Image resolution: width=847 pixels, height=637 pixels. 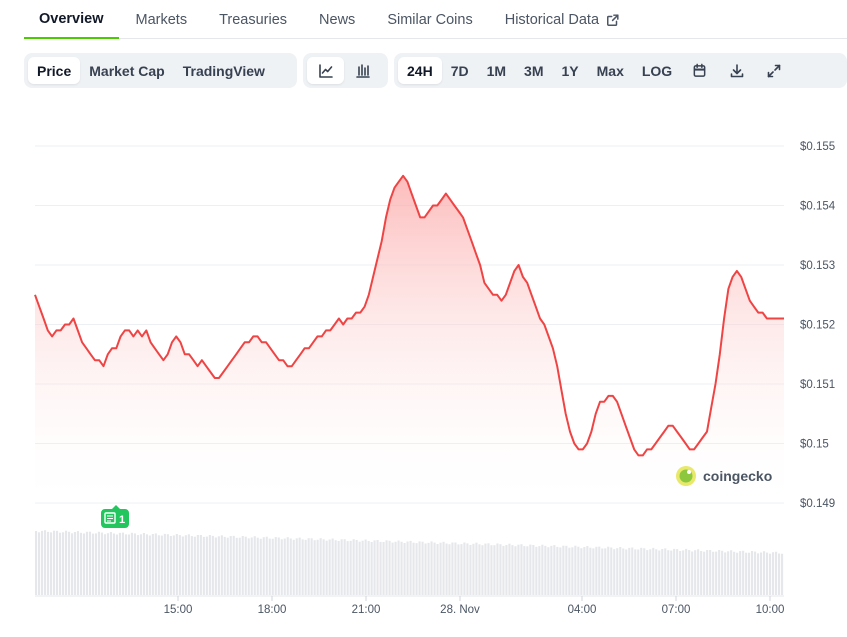 What do you see at coordinates (420, 70) in the screenshot?
I see `range-24h-button: 24H` at bounding box center [420, 70].